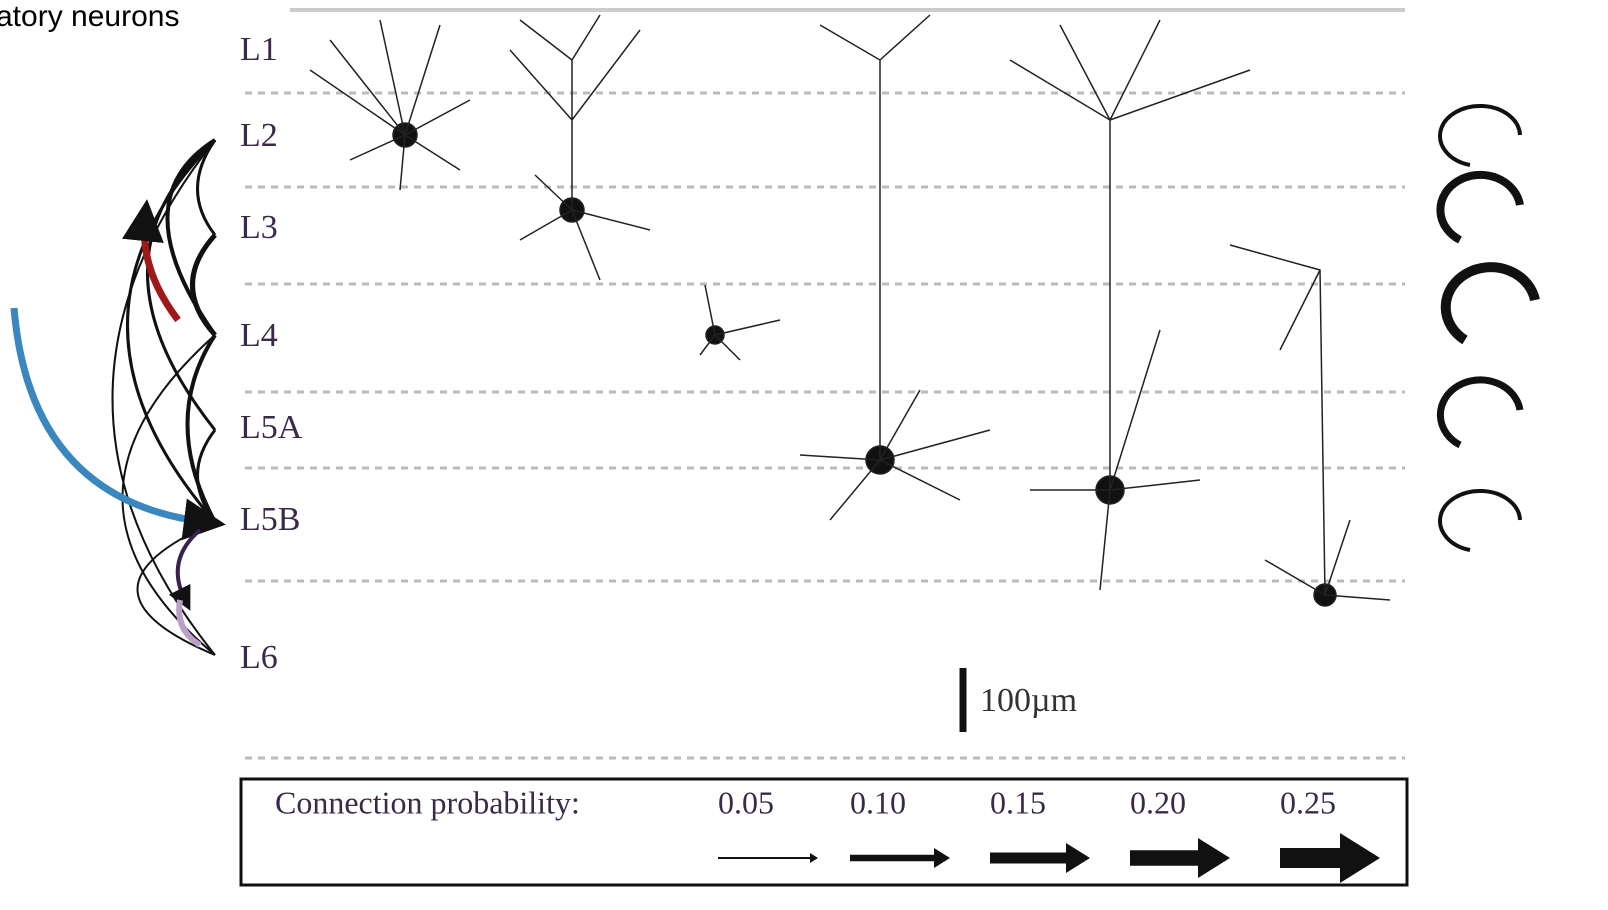  I want to click on layer-label: L4, so click(259, 335).